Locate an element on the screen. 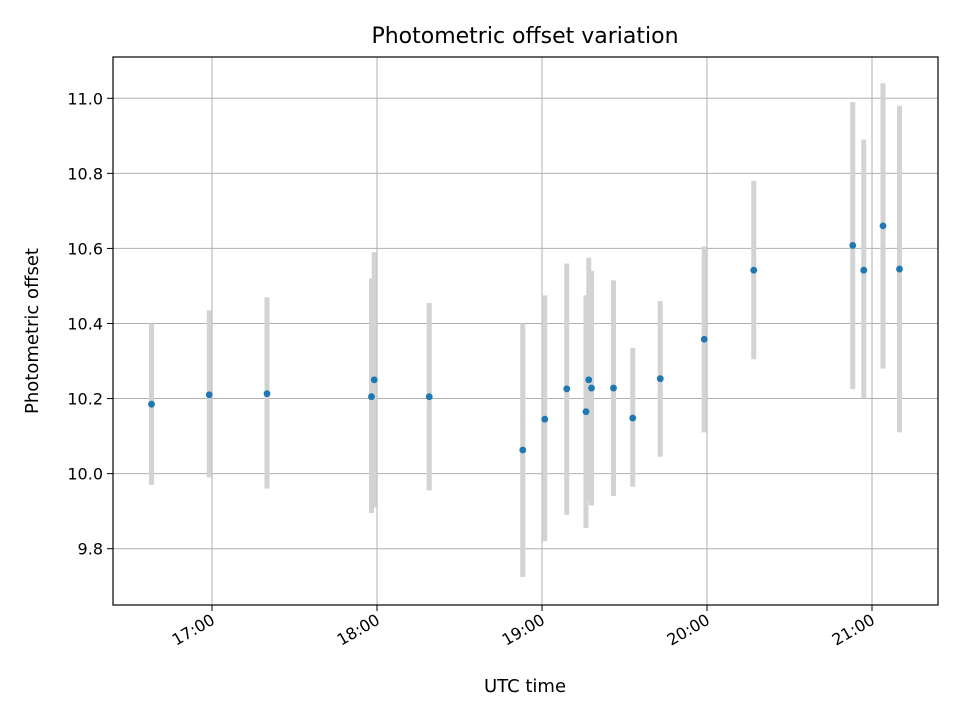 Image resolution: width=960 pixels, height=720 pixels. y-axis-ticks: 9.8 10.0 10.2 10.4 10.6 10.8 11.0 is located at coordinates (90, 324).